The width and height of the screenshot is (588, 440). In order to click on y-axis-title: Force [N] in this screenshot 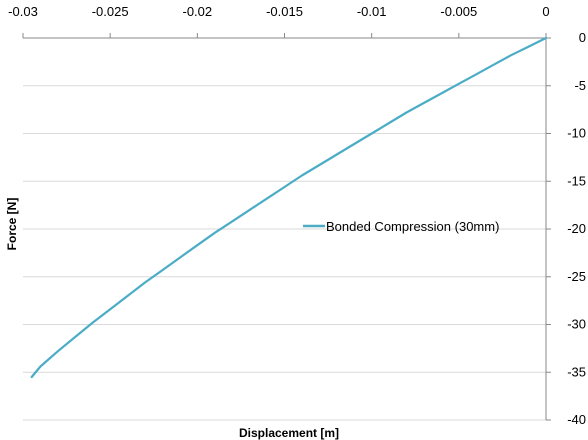, I will do `click(12, 224)`.